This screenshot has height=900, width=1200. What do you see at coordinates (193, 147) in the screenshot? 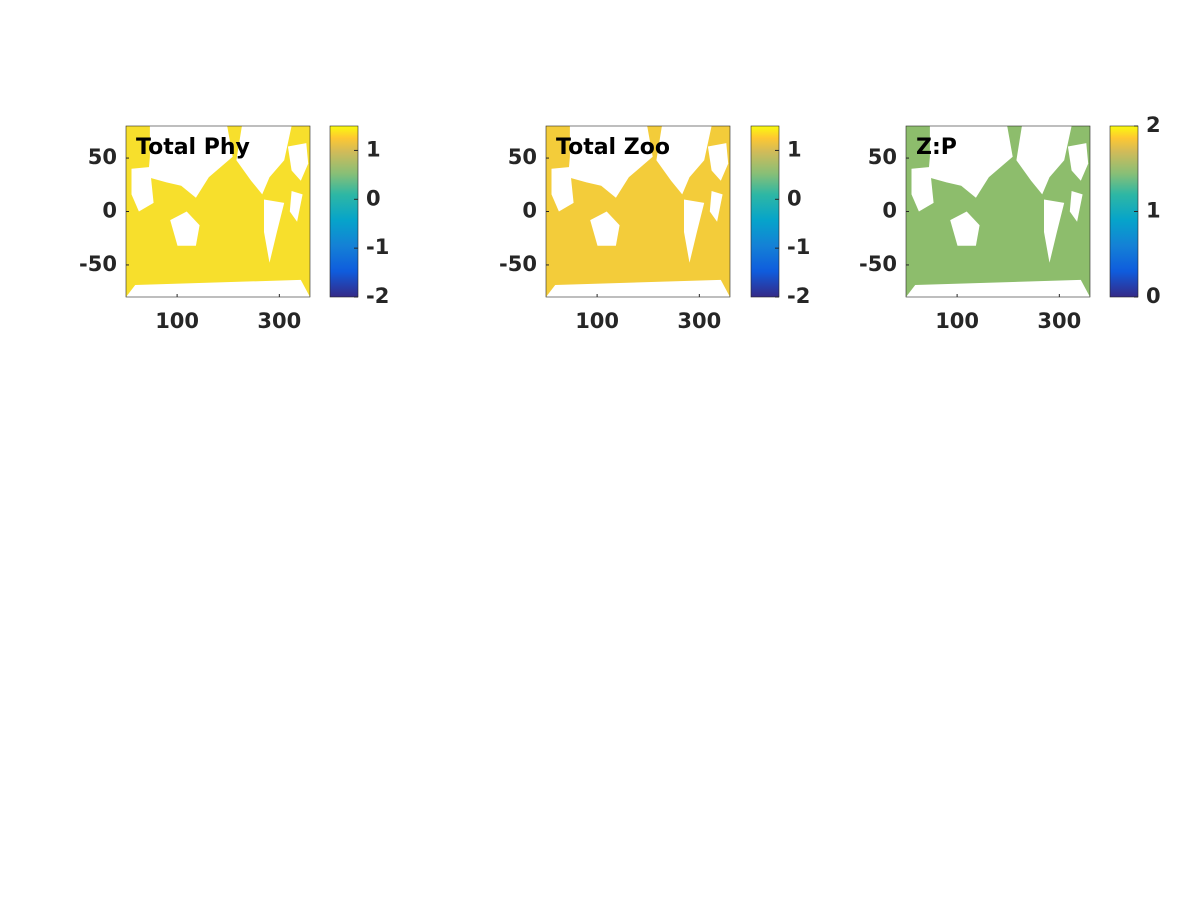
I see `panel-title: Total Phy` at bounding box center [193, 147].